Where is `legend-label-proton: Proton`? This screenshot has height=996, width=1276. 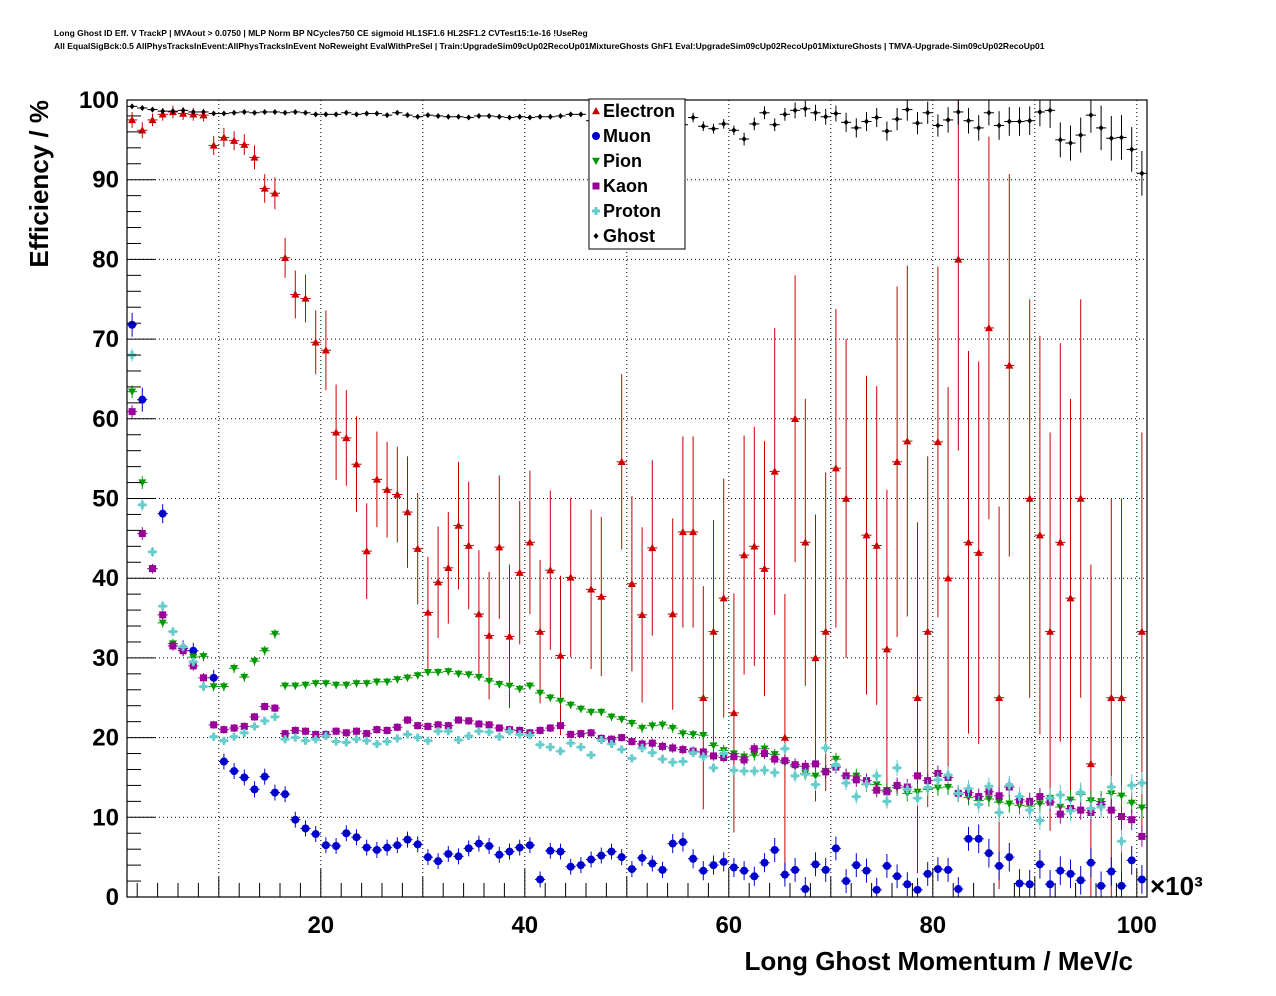
legend-label-proton: Proton is located at coordinates (632, 211).